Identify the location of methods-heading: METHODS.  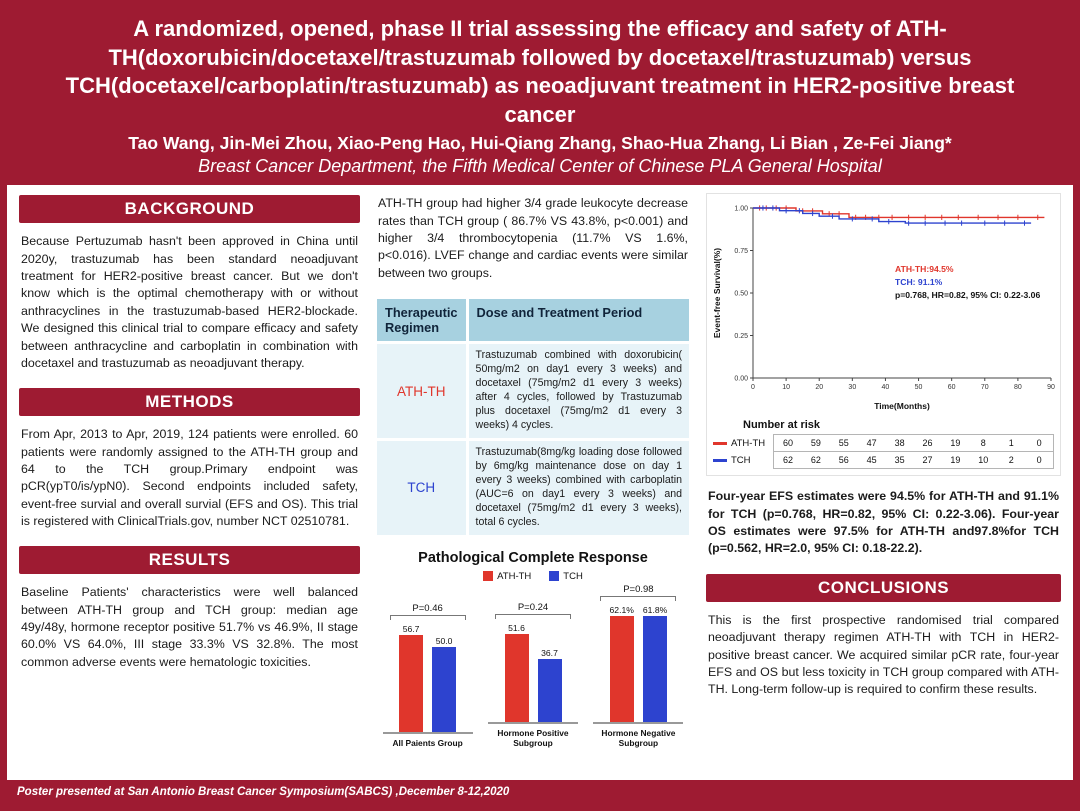
(189, 402).